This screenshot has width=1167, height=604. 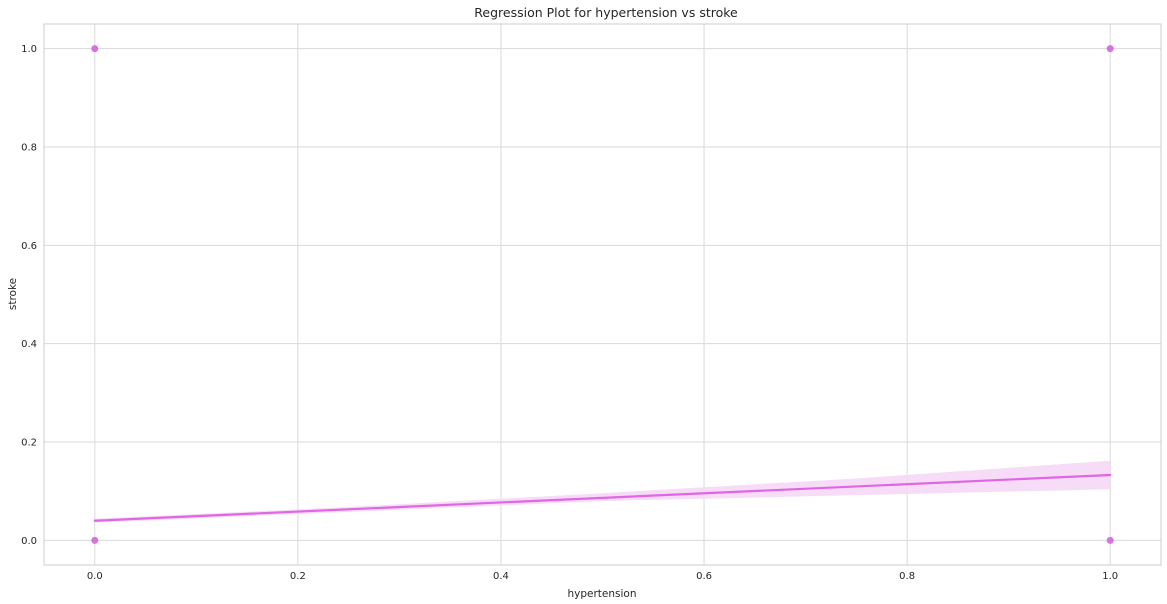 I want to click on y-tick-label-0: 0.0, so click(x=29, y=541).